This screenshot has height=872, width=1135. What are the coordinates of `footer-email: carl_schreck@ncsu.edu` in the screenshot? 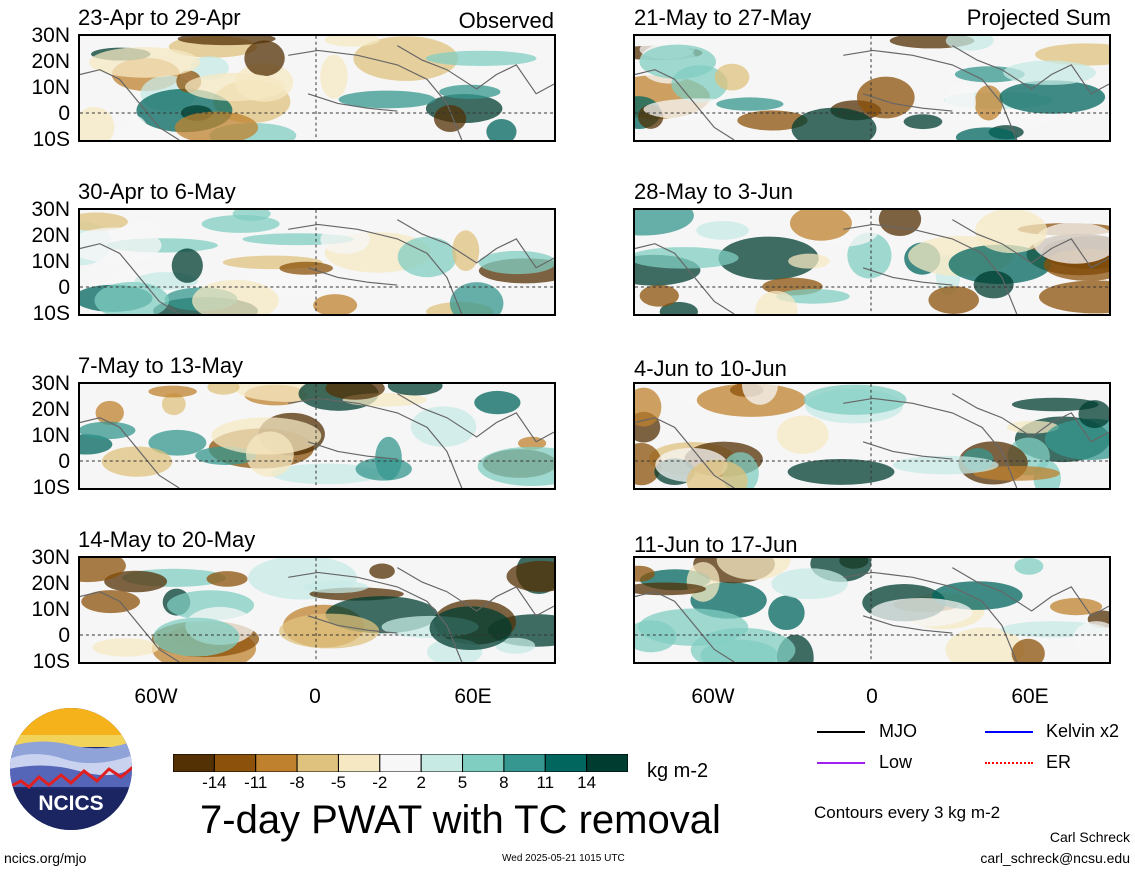 It's located at (1055, 858).